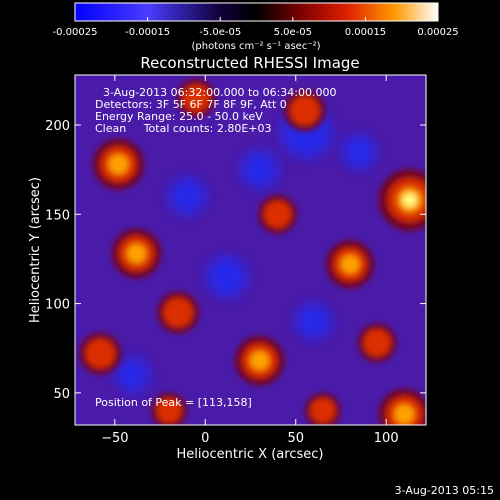 This screenshot has height=500, width=500. Describe the element at coordinates (61, 394) in the screenshot. I see `y-tick-label: 50` at that location.